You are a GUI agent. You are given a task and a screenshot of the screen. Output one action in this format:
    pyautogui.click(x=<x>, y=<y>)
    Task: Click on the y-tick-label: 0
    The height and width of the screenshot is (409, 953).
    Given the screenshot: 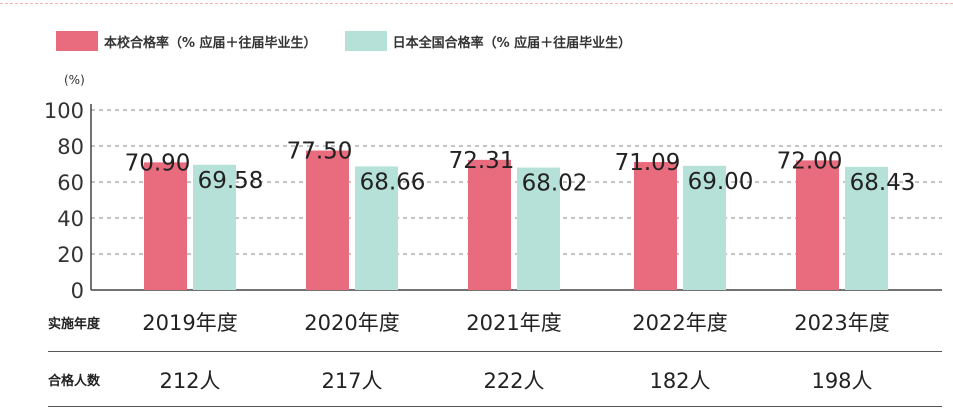 What is the action you would take?
    pyautogui.click(x=77, y=289)
    